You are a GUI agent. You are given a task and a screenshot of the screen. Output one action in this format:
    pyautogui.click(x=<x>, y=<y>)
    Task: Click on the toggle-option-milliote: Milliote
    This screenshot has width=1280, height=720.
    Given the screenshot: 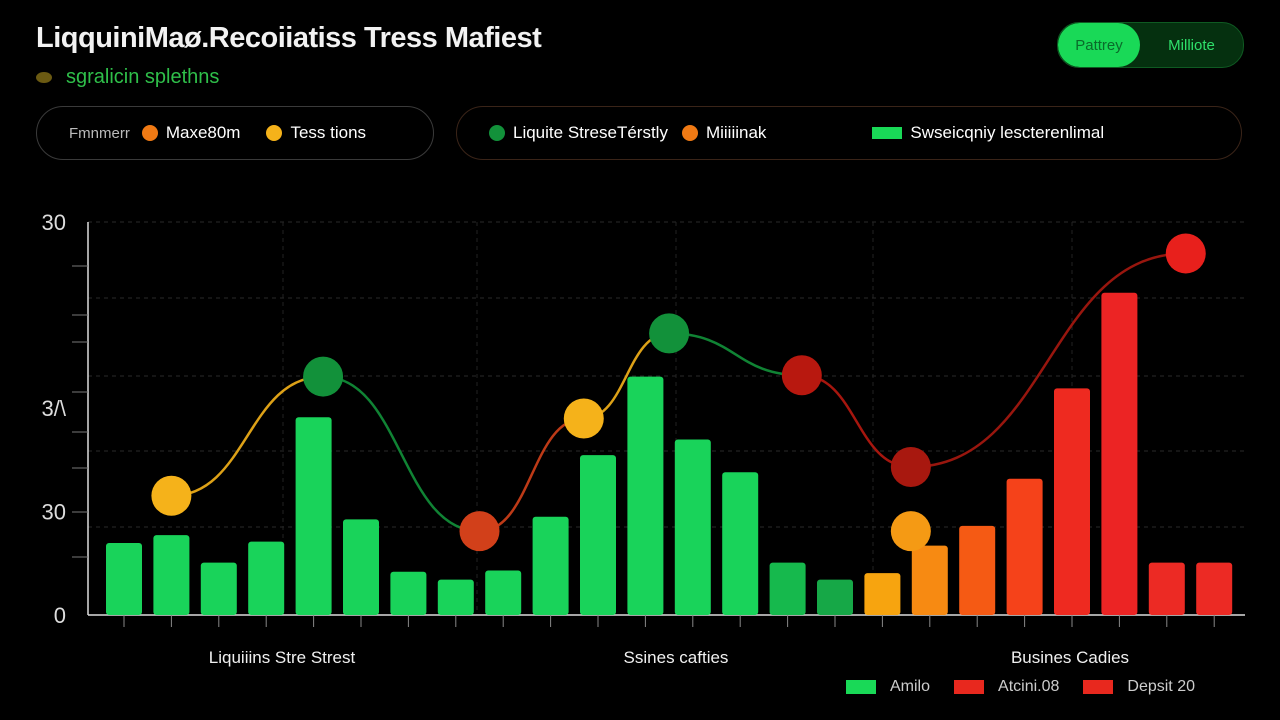 What is the action you would take?
    pyautogui.click(x=1191, y=45)
    